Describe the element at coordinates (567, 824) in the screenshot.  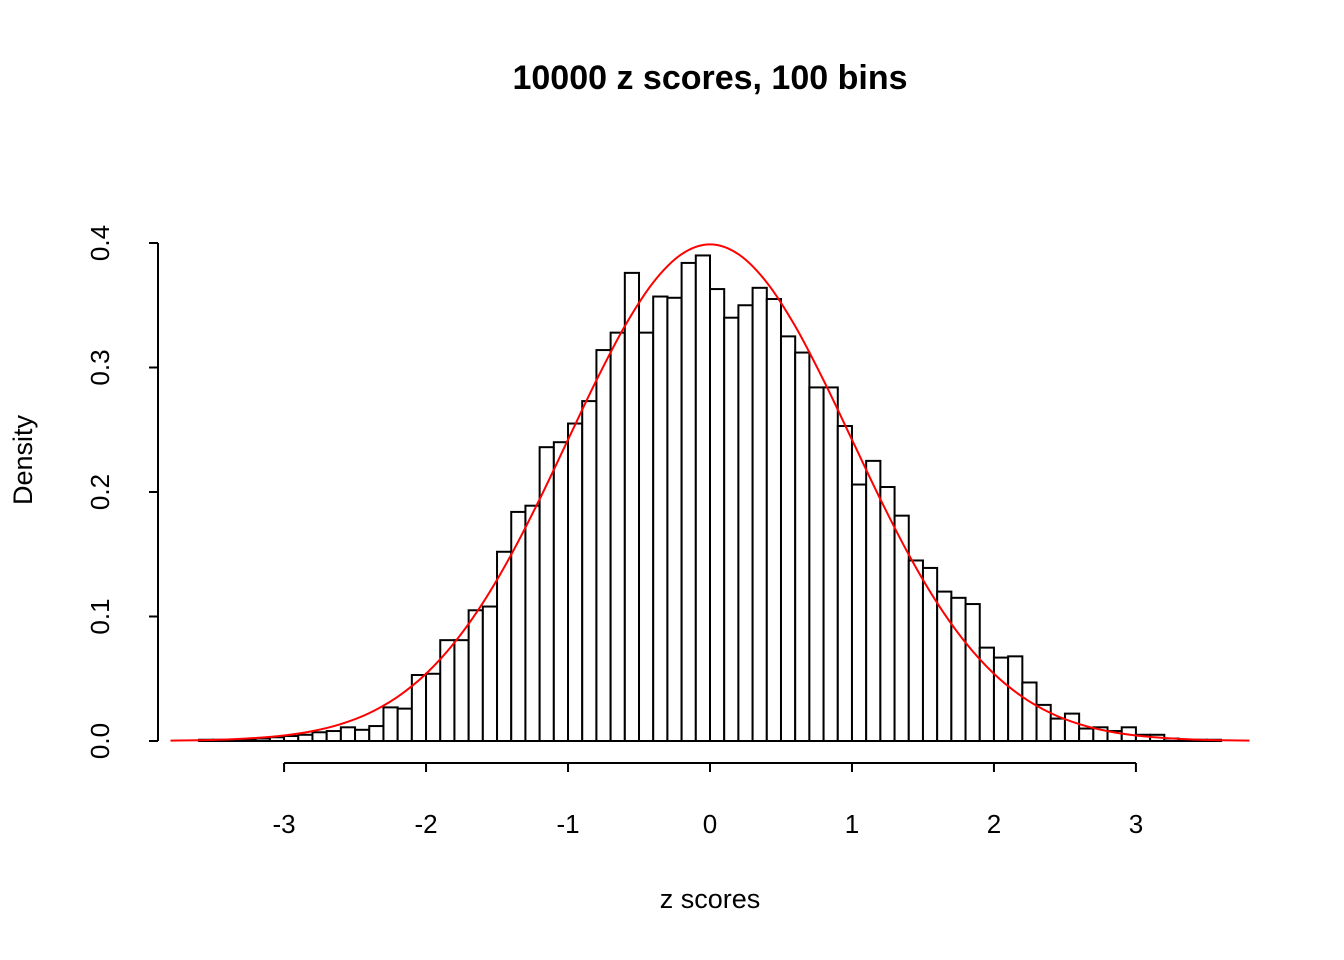
I see `x-tick-label: -1` at that location.